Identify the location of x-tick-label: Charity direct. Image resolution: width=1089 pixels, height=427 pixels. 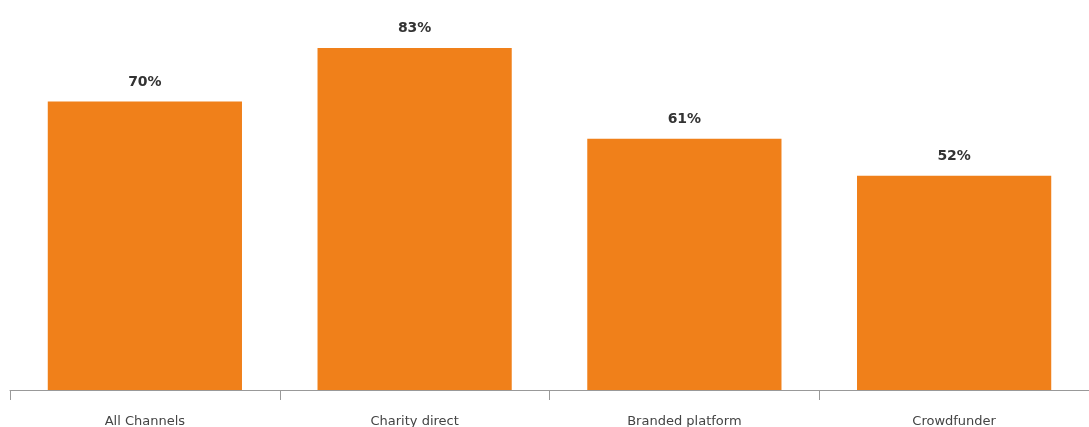
(414, 420).